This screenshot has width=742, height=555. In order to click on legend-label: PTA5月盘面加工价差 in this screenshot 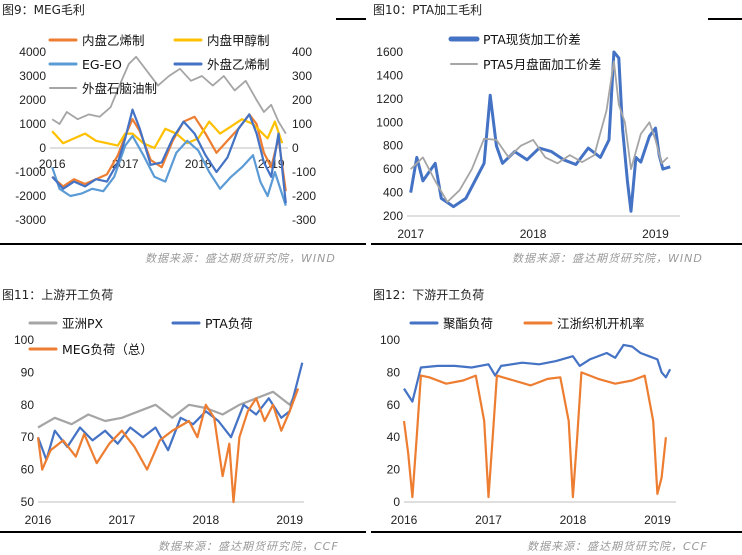, I will do `click(542, 64)`.